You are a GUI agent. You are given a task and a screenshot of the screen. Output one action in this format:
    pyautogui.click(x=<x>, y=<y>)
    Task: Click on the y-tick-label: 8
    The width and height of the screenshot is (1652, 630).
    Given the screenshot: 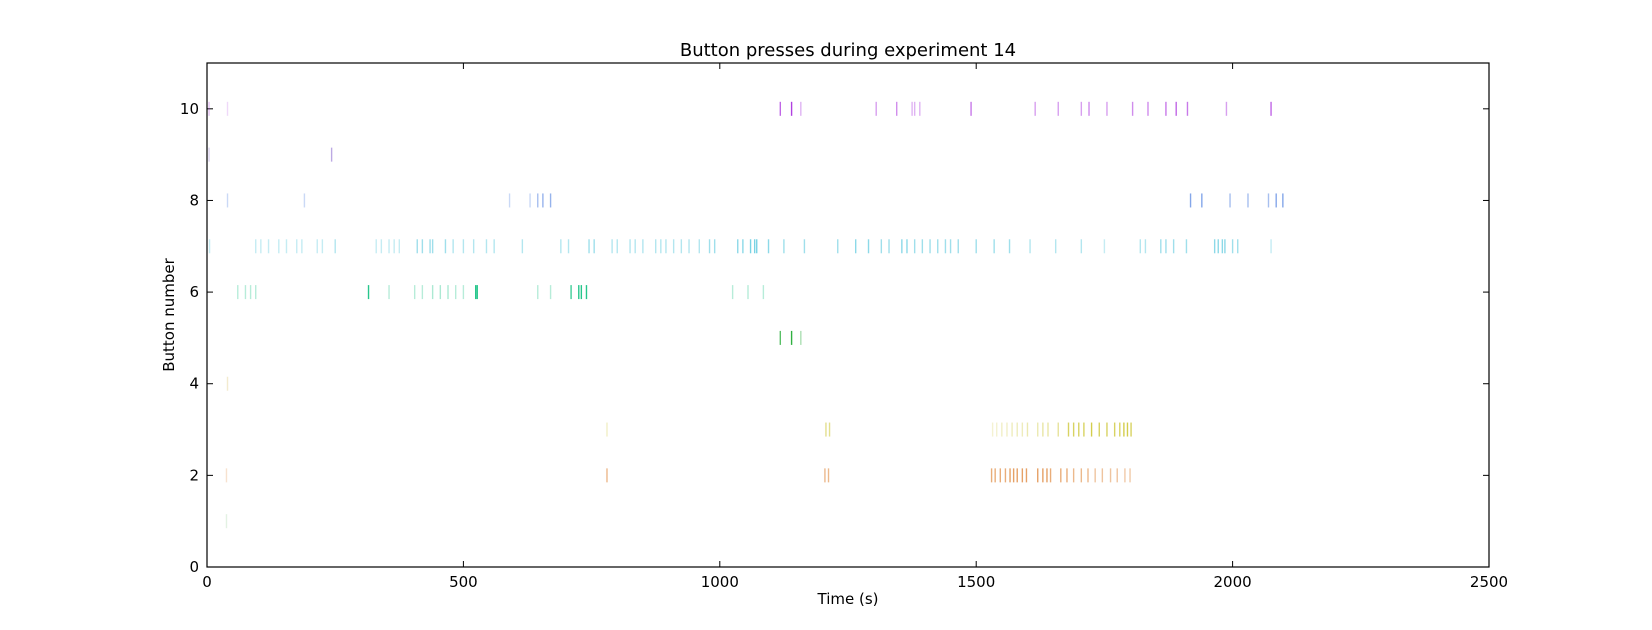 What is the action you would take?
    pyautogui.click(x=194, y=200)
    